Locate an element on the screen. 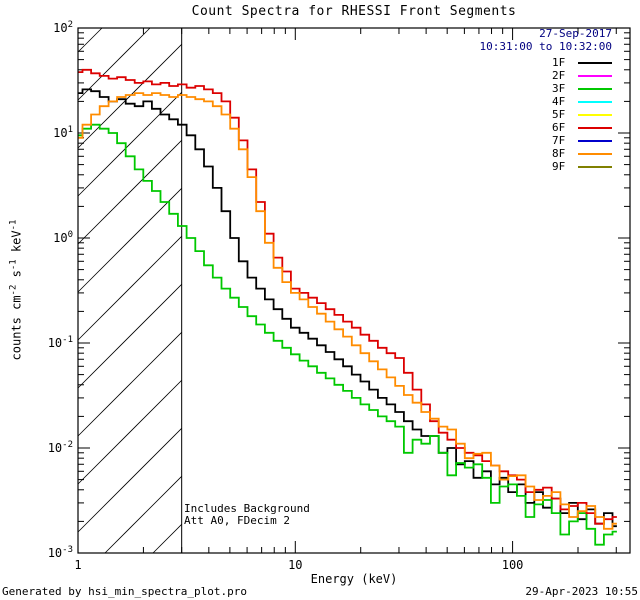 The height and width of the screenshot is (600, 640). legend-item-6F: 6F is located at coordinates (582, 127).